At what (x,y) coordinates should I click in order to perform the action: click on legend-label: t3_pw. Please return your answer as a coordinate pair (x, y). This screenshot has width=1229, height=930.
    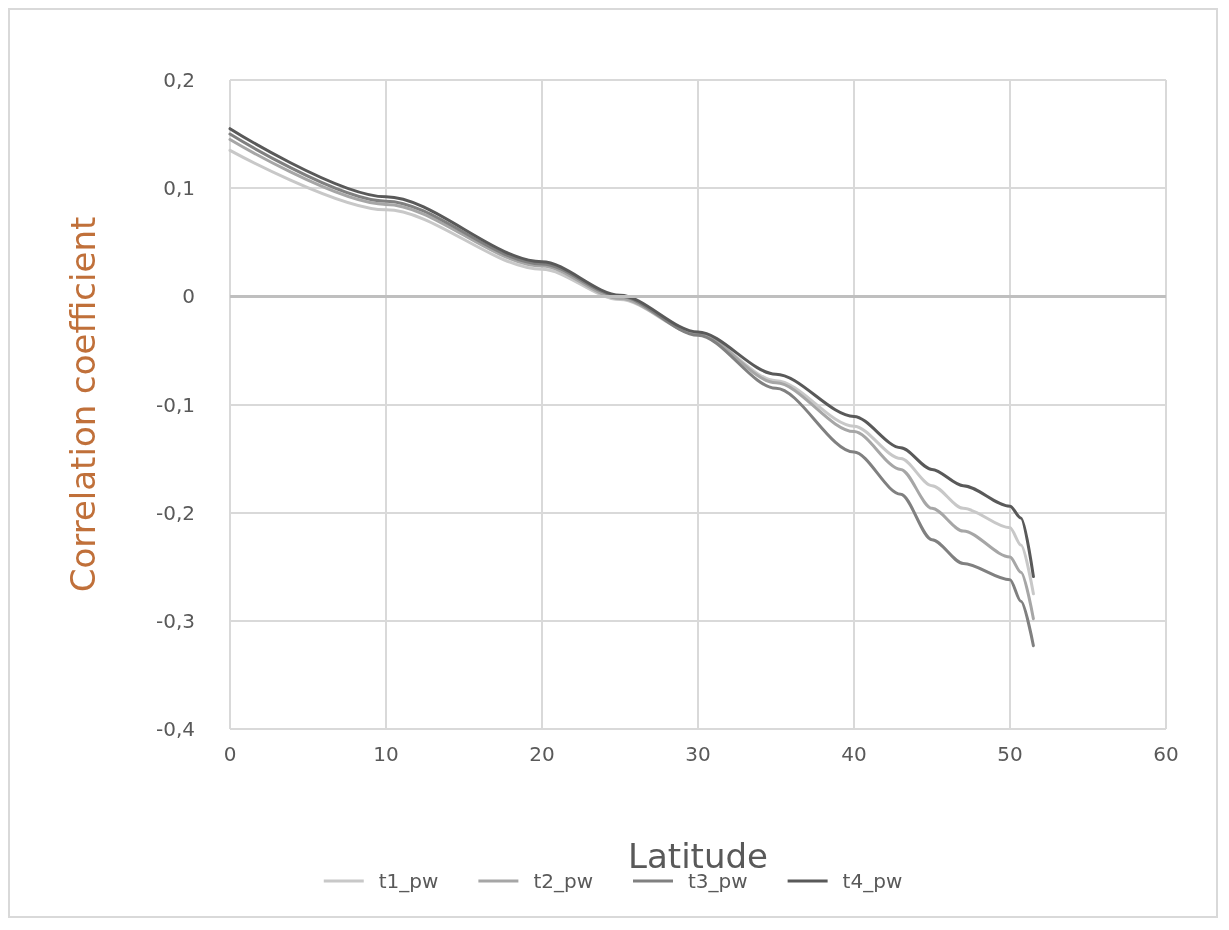
    Looking at the image, I should click on (718, 881).